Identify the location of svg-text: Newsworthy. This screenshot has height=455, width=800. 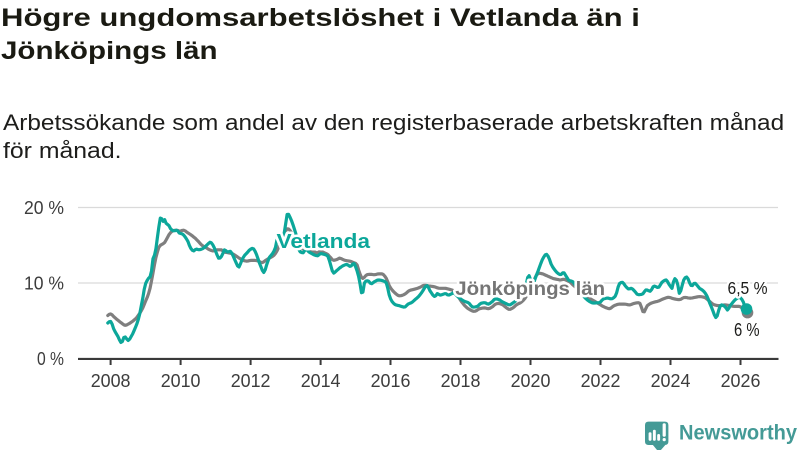
(738, 433).